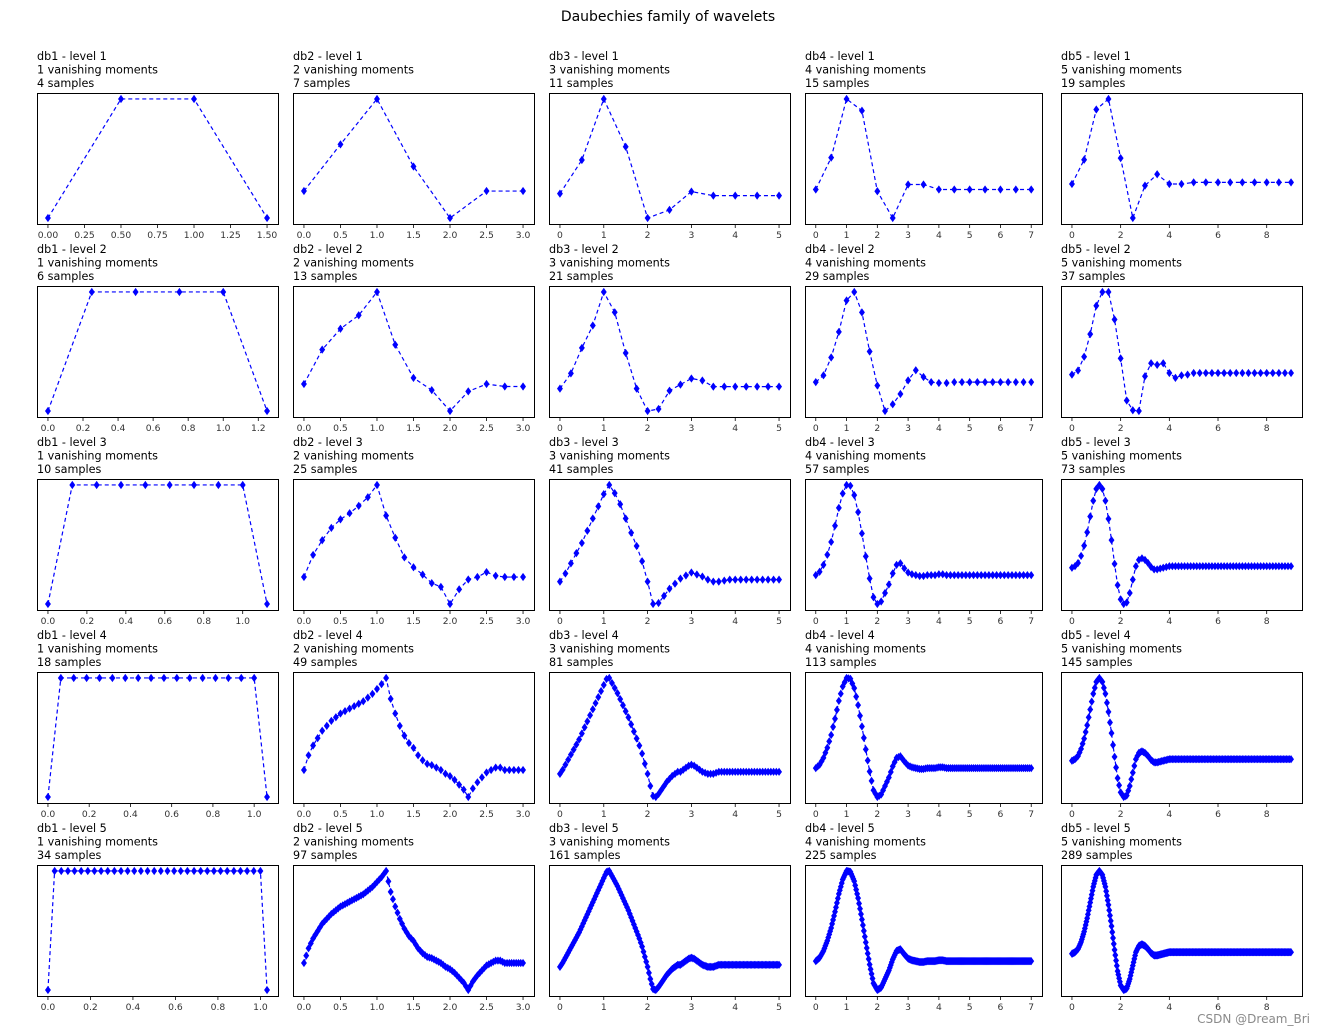  I want to click on subplot-title-line: db2 - level 4, so click(328, 635).